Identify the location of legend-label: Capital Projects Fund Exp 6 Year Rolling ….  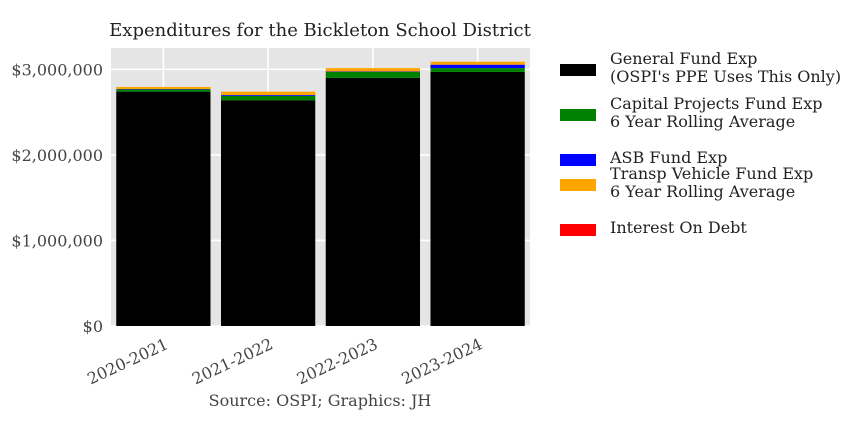
(716, 112).